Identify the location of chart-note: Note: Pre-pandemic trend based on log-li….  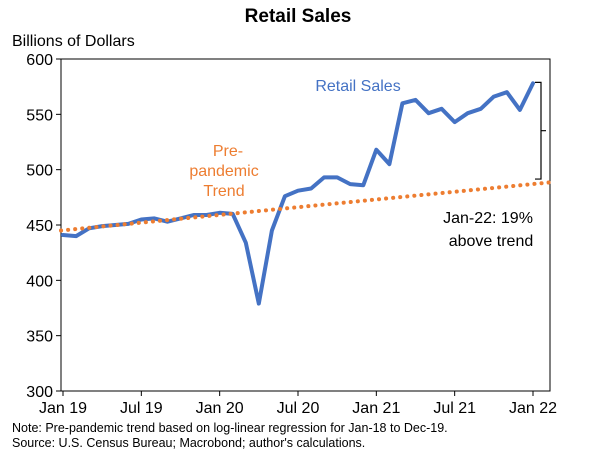
(230, 428).